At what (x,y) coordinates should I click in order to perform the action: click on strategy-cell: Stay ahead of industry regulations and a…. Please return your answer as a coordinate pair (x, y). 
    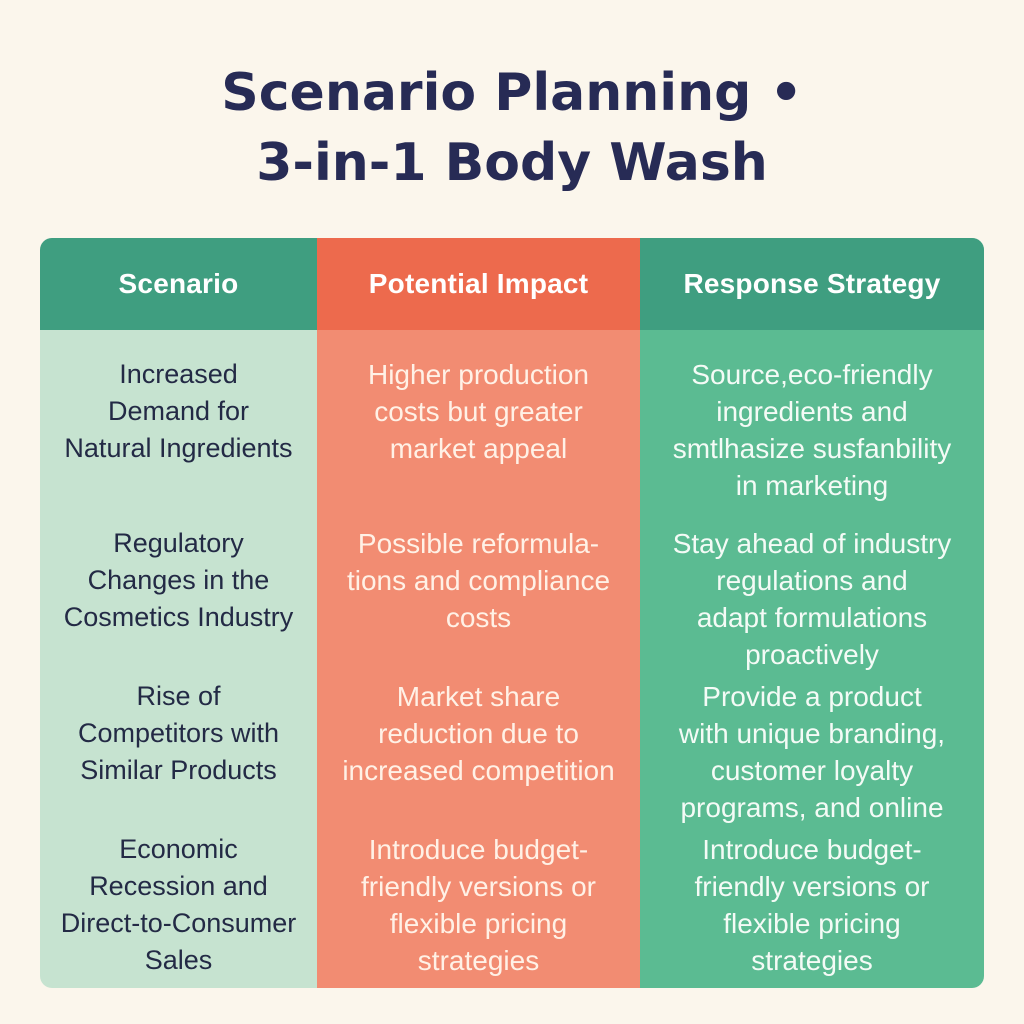
    Looking at the image, I should click on (812, 599).